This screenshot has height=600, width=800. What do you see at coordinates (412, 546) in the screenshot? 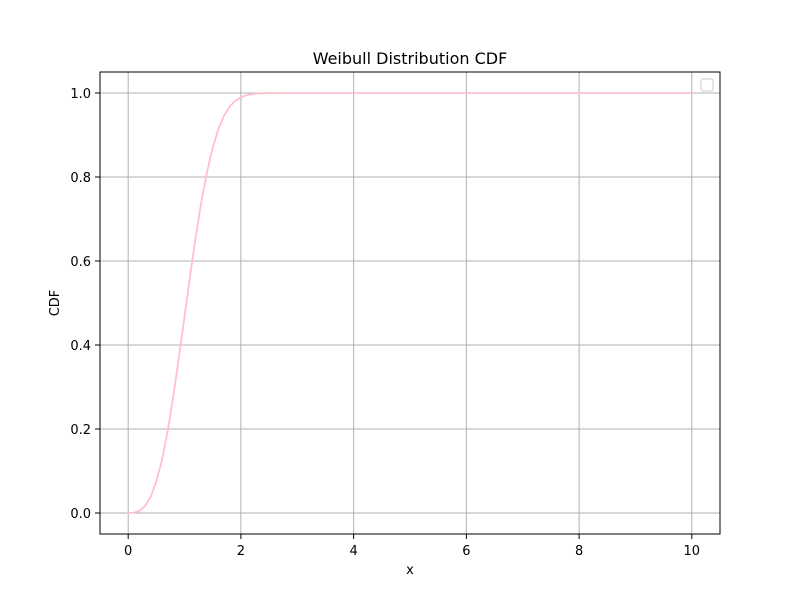
I see `x-axis-ticks: 0 2 4 6 8 10` at bounding box center [412, 546].